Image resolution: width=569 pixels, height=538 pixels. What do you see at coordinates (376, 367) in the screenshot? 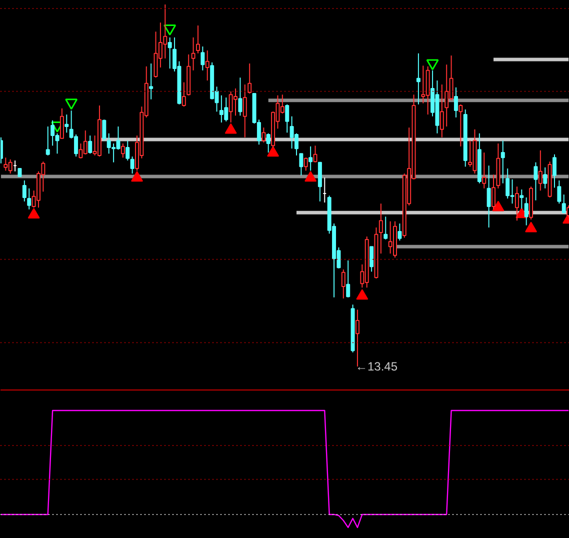
I see `annotation: ←13.45` at bounding box center [376, 367].